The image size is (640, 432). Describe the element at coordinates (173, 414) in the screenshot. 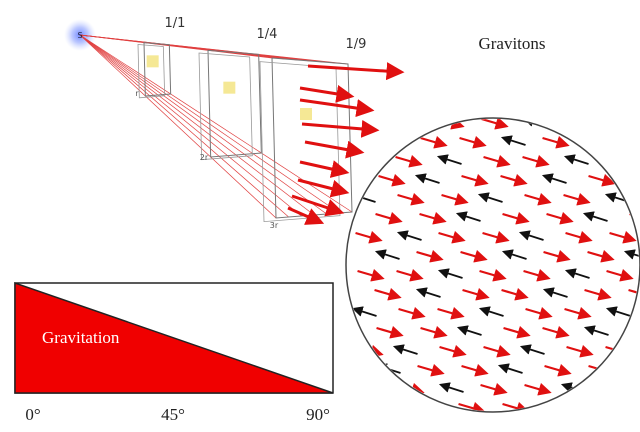

I see `angle-label: 45°` at that location.